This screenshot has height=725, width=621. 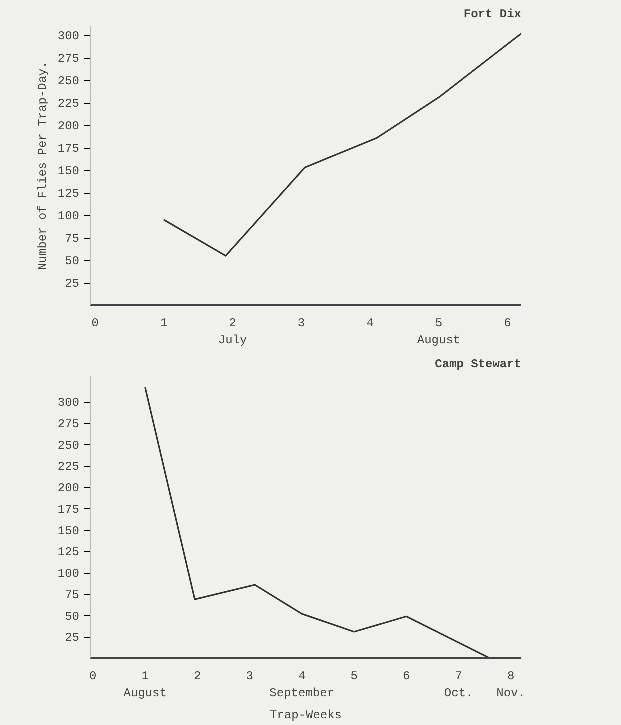 What do you see at coordinates (459, 685) in the screenshot?
I see `x-tick-label: 7 Oct.` at bounding box center [459, 685].